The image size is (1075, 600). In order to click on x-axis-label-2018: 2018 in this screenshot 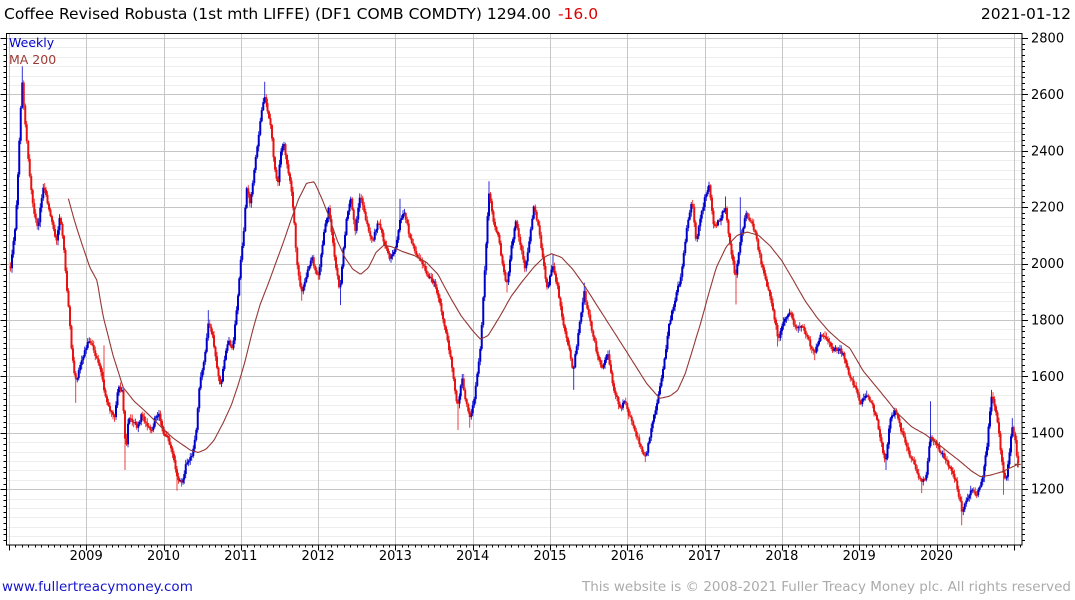, I will do `click(781, 556)`.